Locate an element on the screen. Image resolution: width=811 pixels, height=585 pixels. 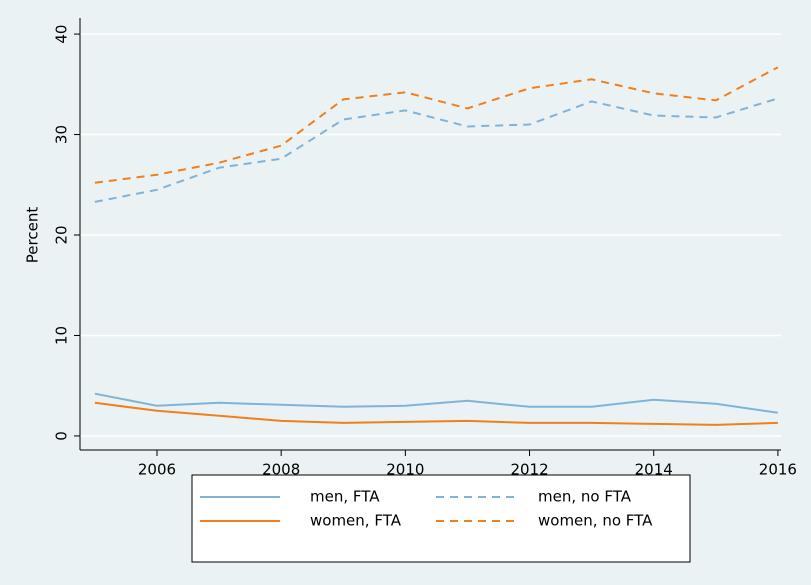
legend-label: men, FTA is located at coordinates (345, 497).